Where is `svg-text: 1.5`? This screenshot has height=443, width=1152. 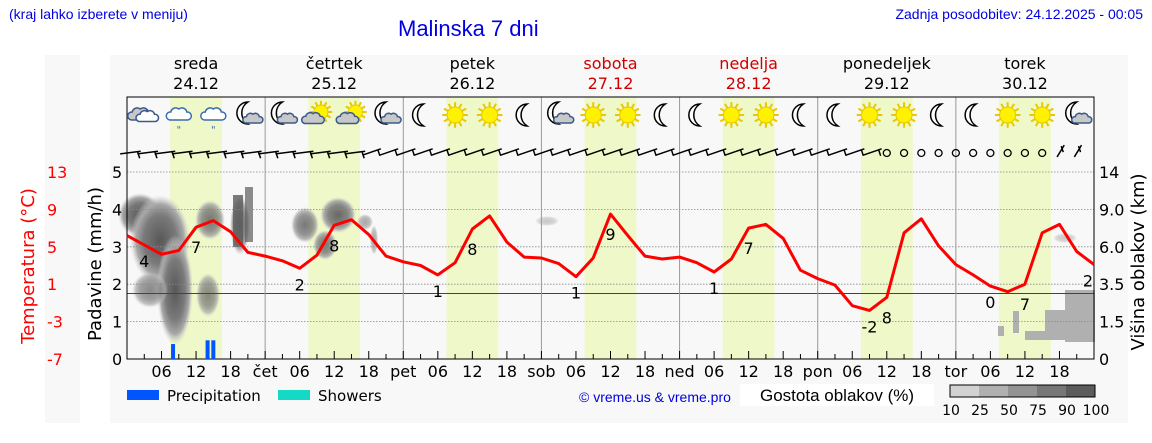
svg-text: 1.5 is located at coordinates (1111, 322).